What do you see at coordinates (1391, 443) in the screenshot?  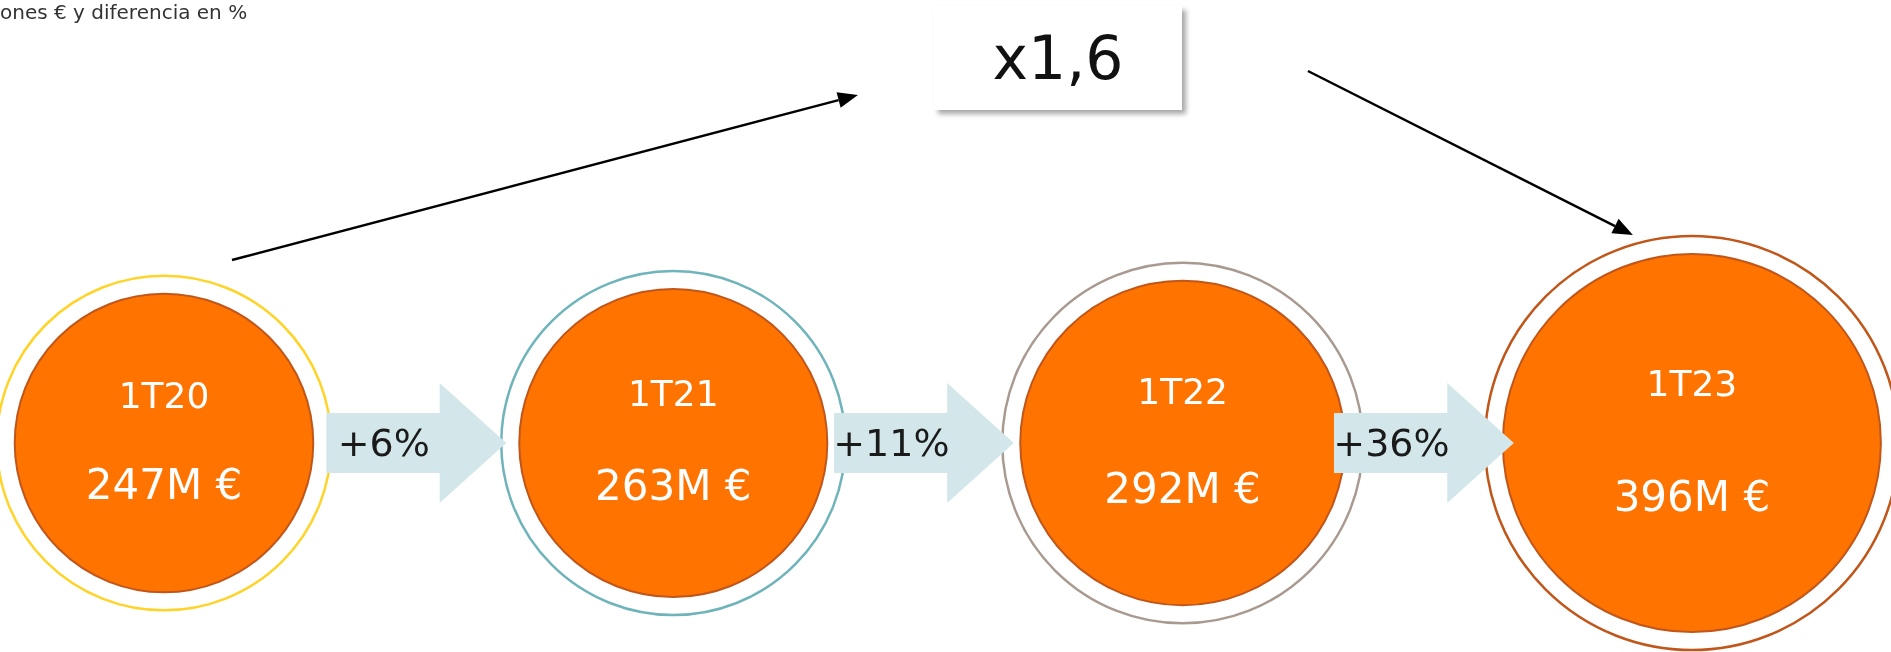 I see `text: +36%` at bounding box center [1391, 443].